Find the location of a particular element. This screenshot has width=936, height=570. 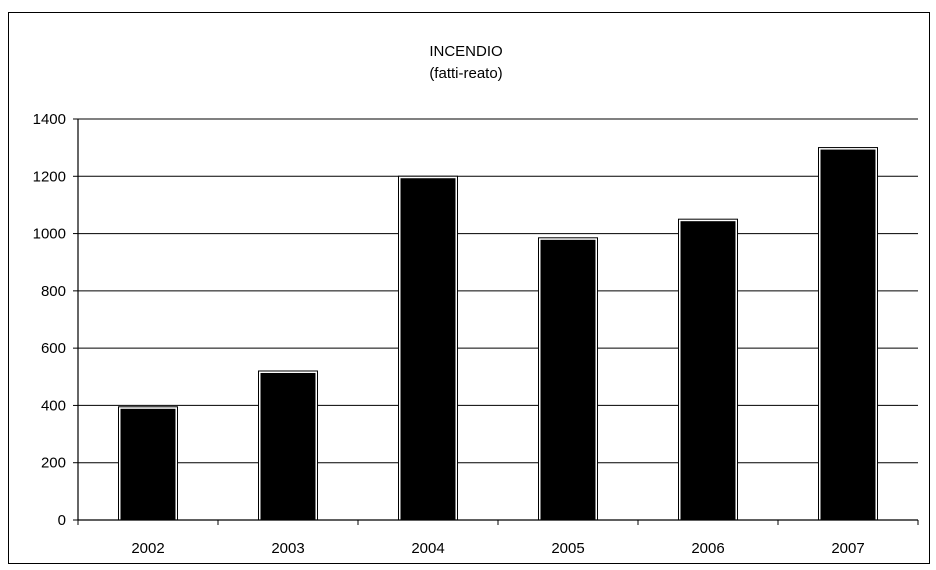

chart-title: INCENDIO is located at coordinates (465, 51).